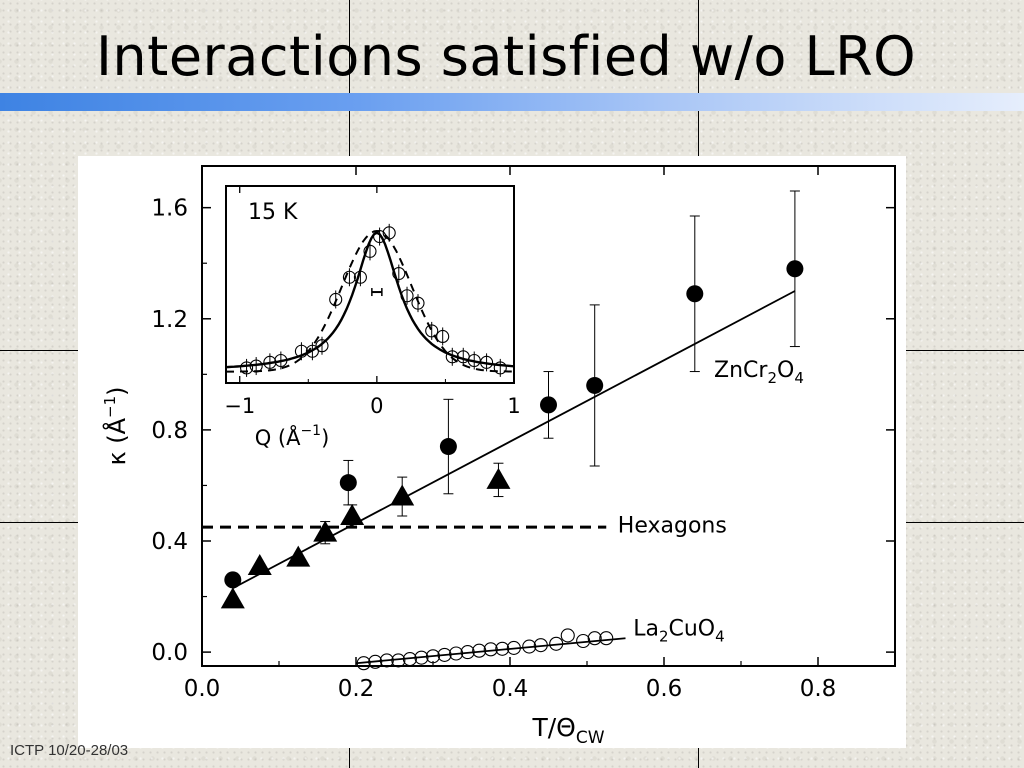 The height and width of the screenshot is (768, 1024). I want to click on fit-line, so click(490, 651).